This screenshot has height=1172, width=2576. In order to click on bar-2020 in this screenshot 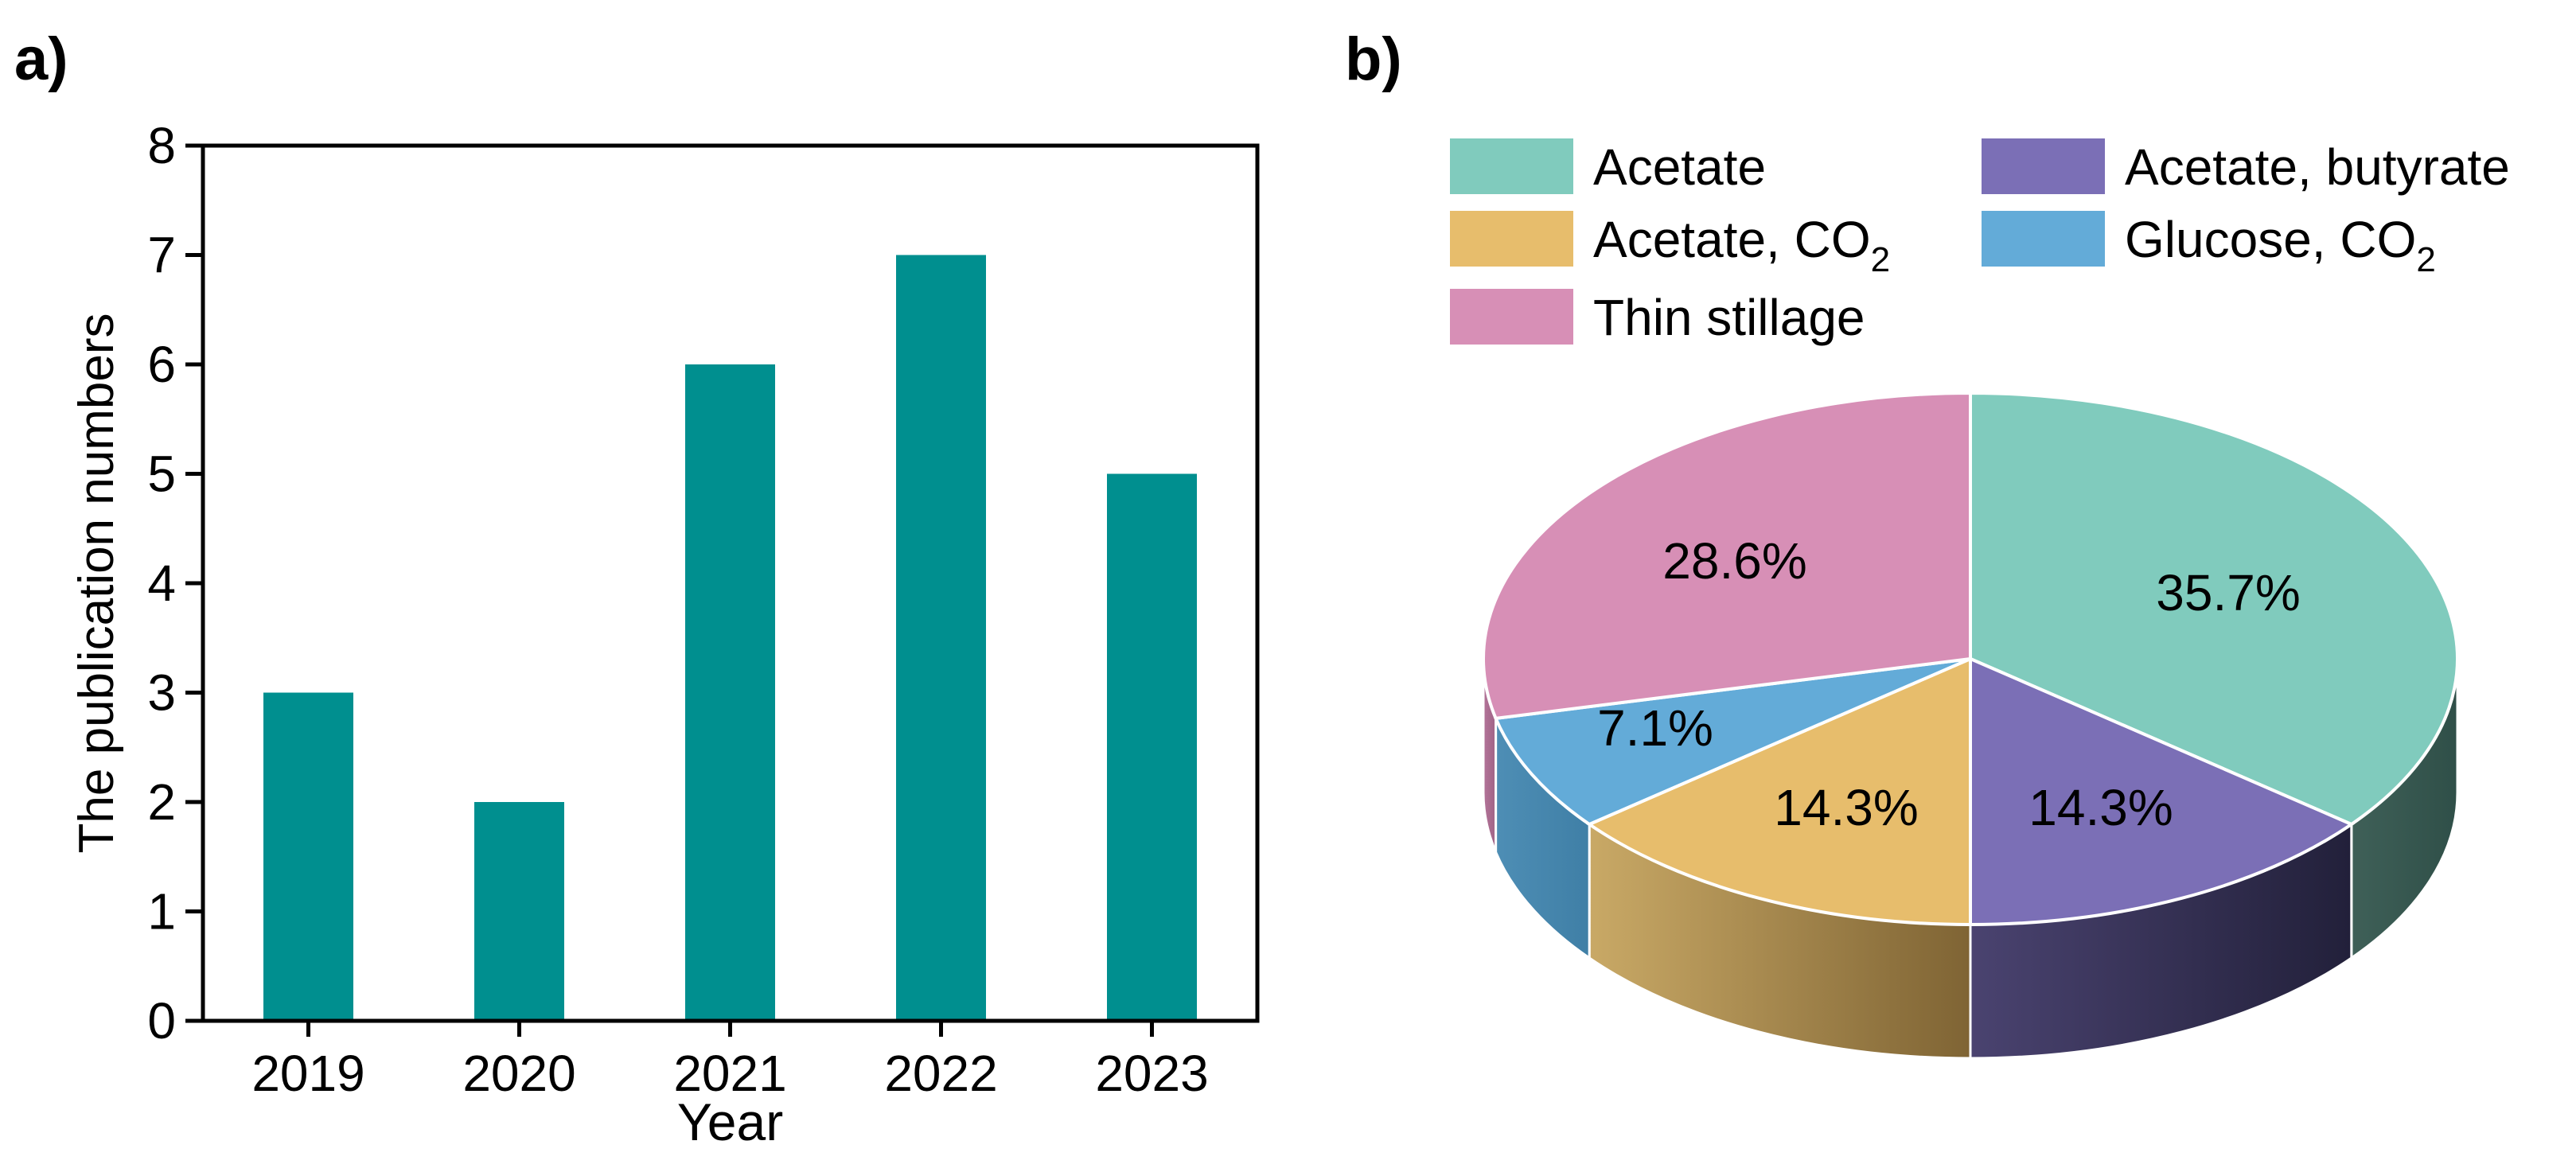, I will do `click(519, 912)`.